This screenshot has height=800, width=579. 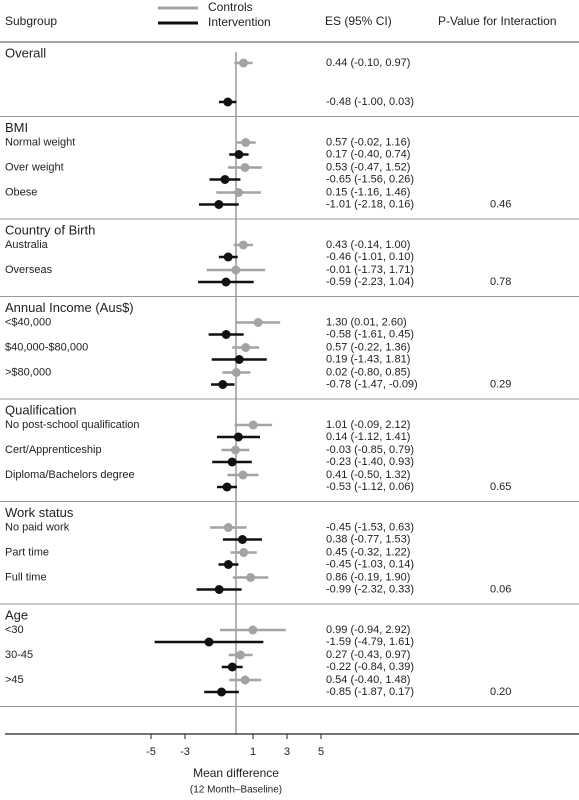 I want to click on estimate-label: 0.02 (-0.80, 0.85), so click(x=368, y=372).